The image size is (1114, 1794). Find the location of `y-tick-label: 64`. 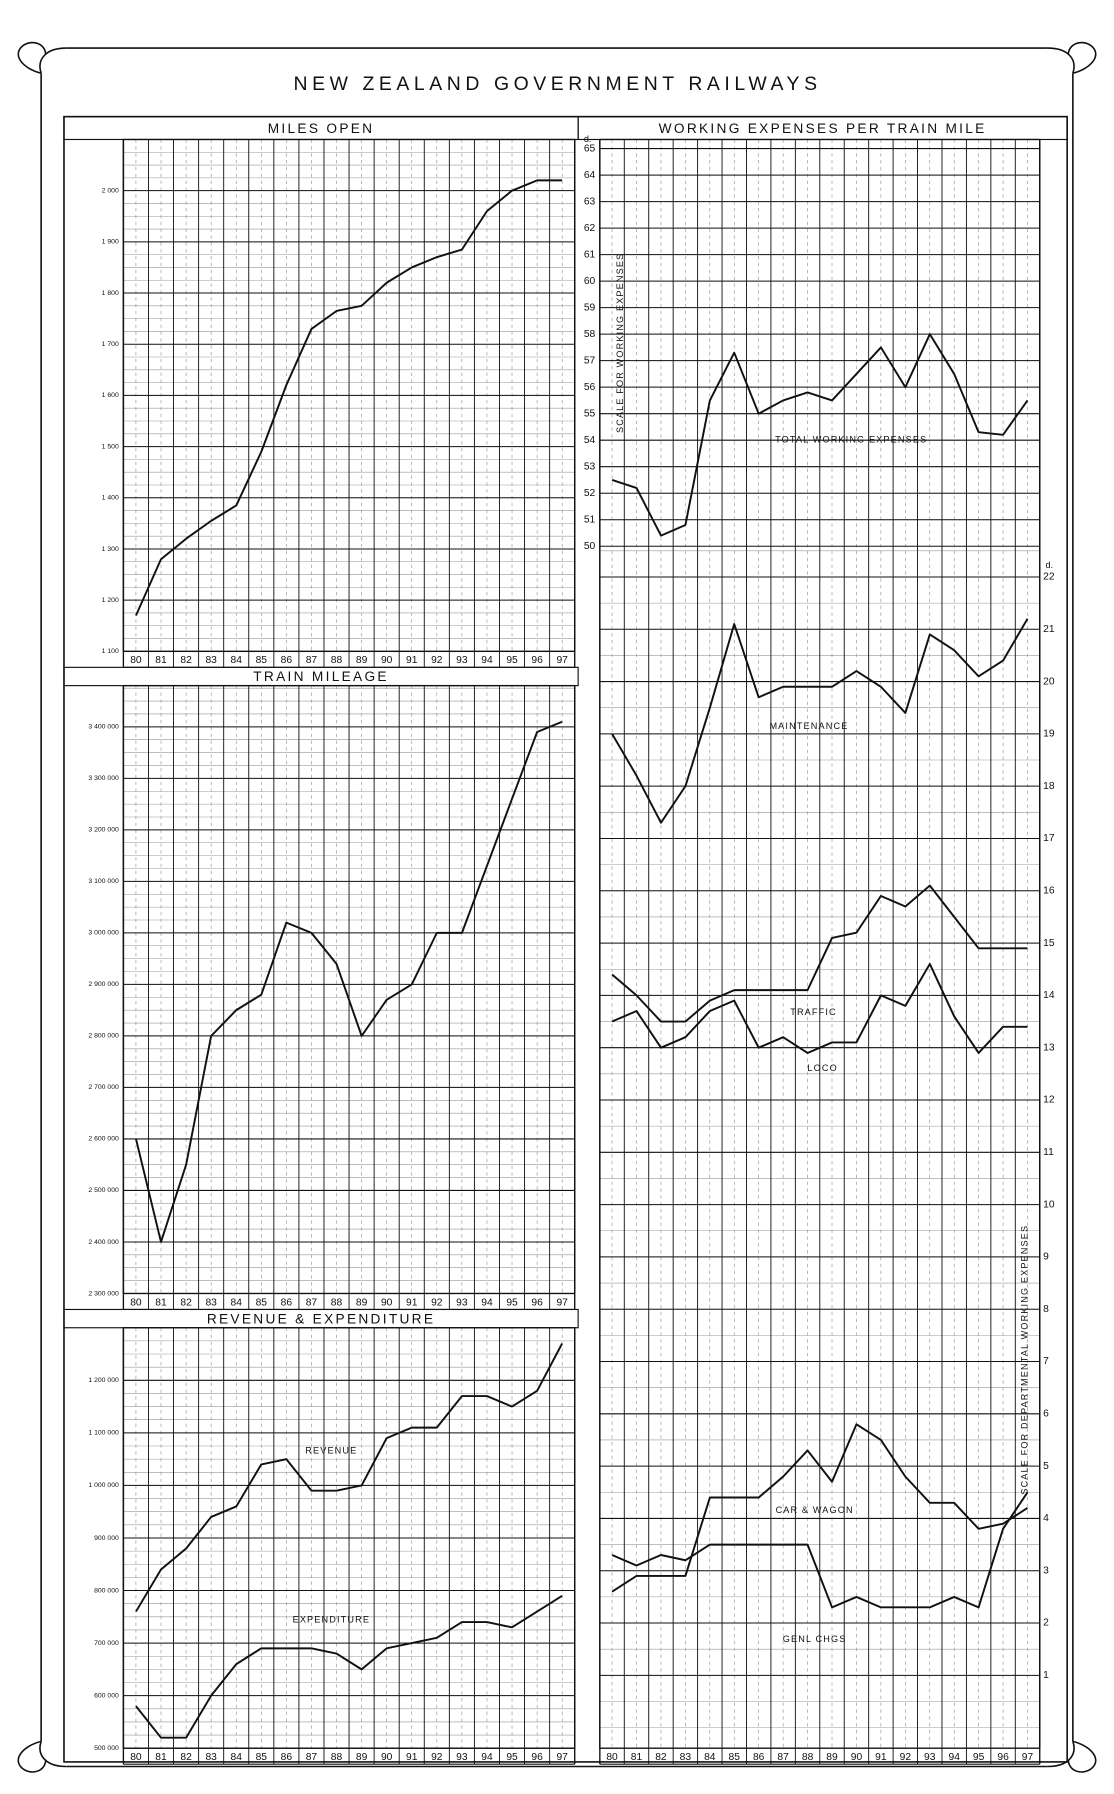

y-tick-label: 64 is located at coordinates (590, 175).